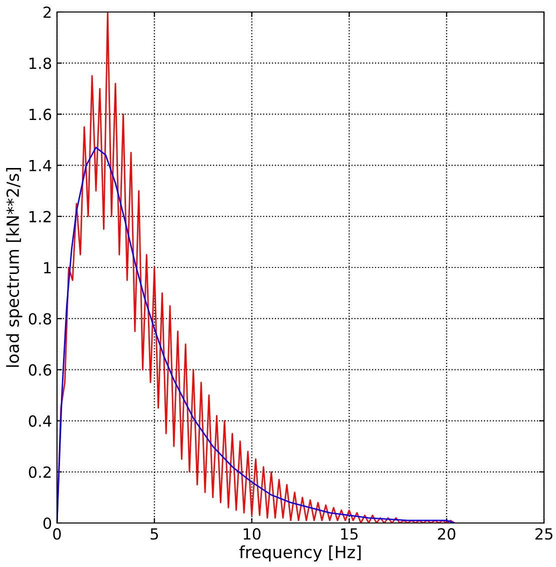 This screenshot has width=556, height=567. Describe the element at coordinates (47, 268) in the screenshot. I see `y-tick-label: 1` at that location.